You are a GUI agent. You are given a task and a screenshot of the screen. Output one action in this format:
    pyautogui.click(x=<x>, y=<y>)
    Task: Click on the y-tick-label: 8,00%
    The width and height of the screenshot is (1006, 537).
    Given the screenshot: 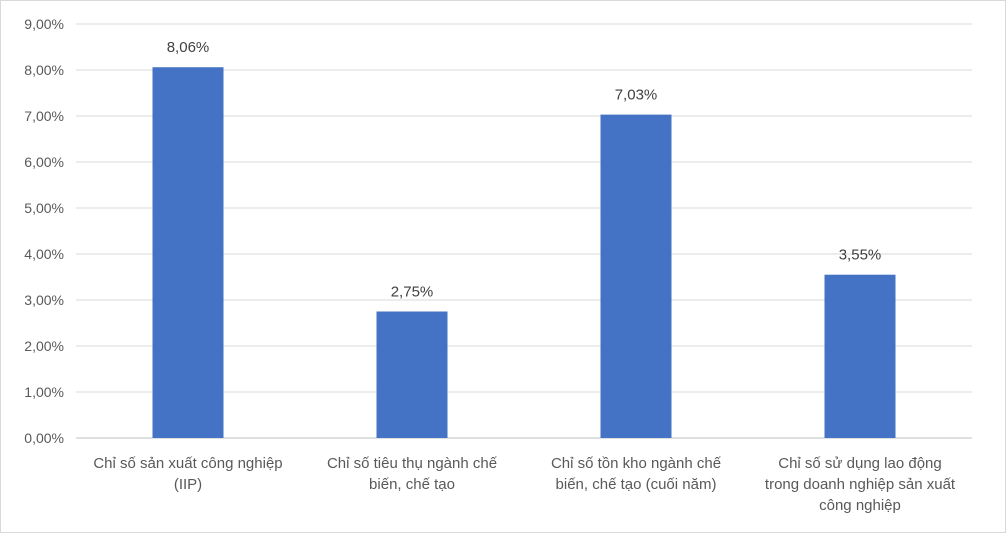 What is the action you would take?
    pyautogui.click(x=44, y=70)
    